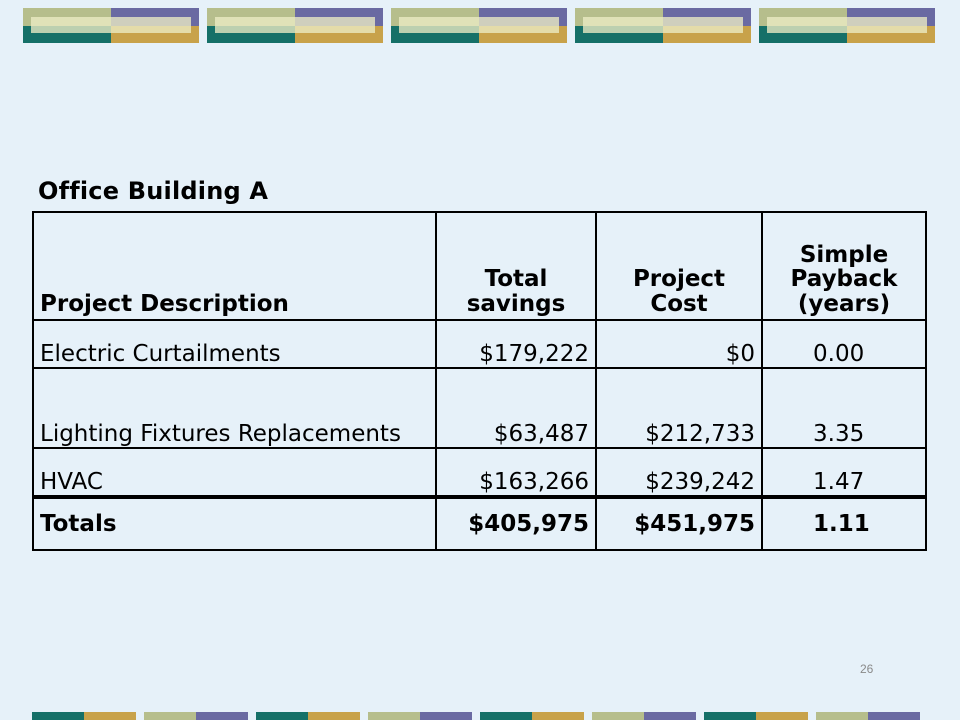 The height and width of the screenshot is (720, 960). I want to click on page-number: 26, so click(867, 669).